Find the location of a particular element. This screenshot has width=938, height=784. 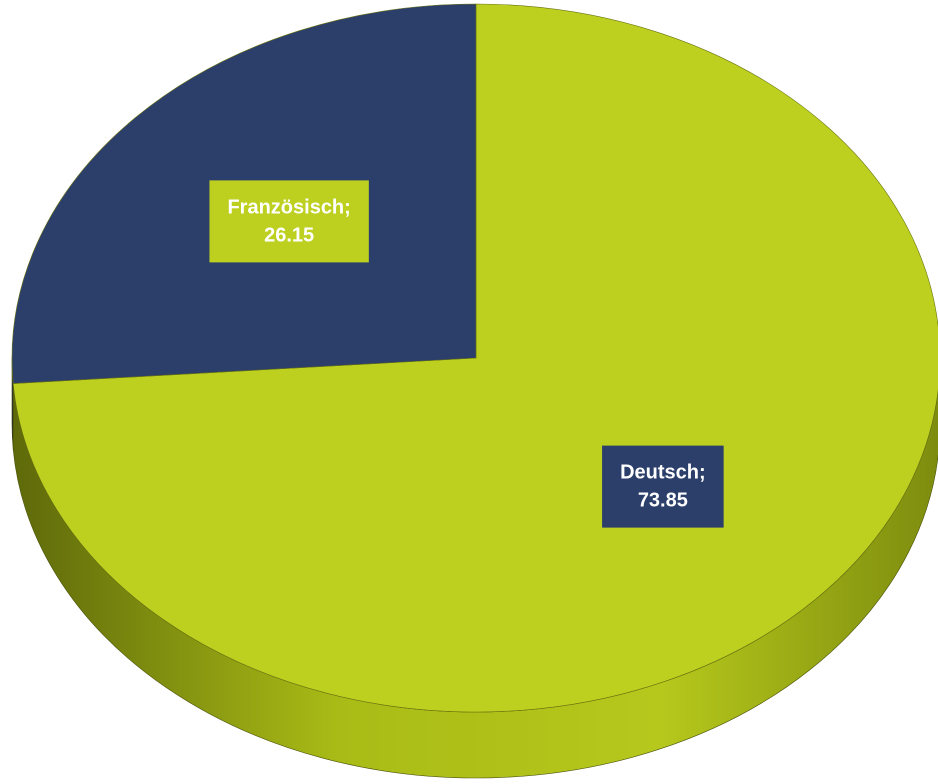

data-label-value: 73.85 is located at coordinates (663, 501).